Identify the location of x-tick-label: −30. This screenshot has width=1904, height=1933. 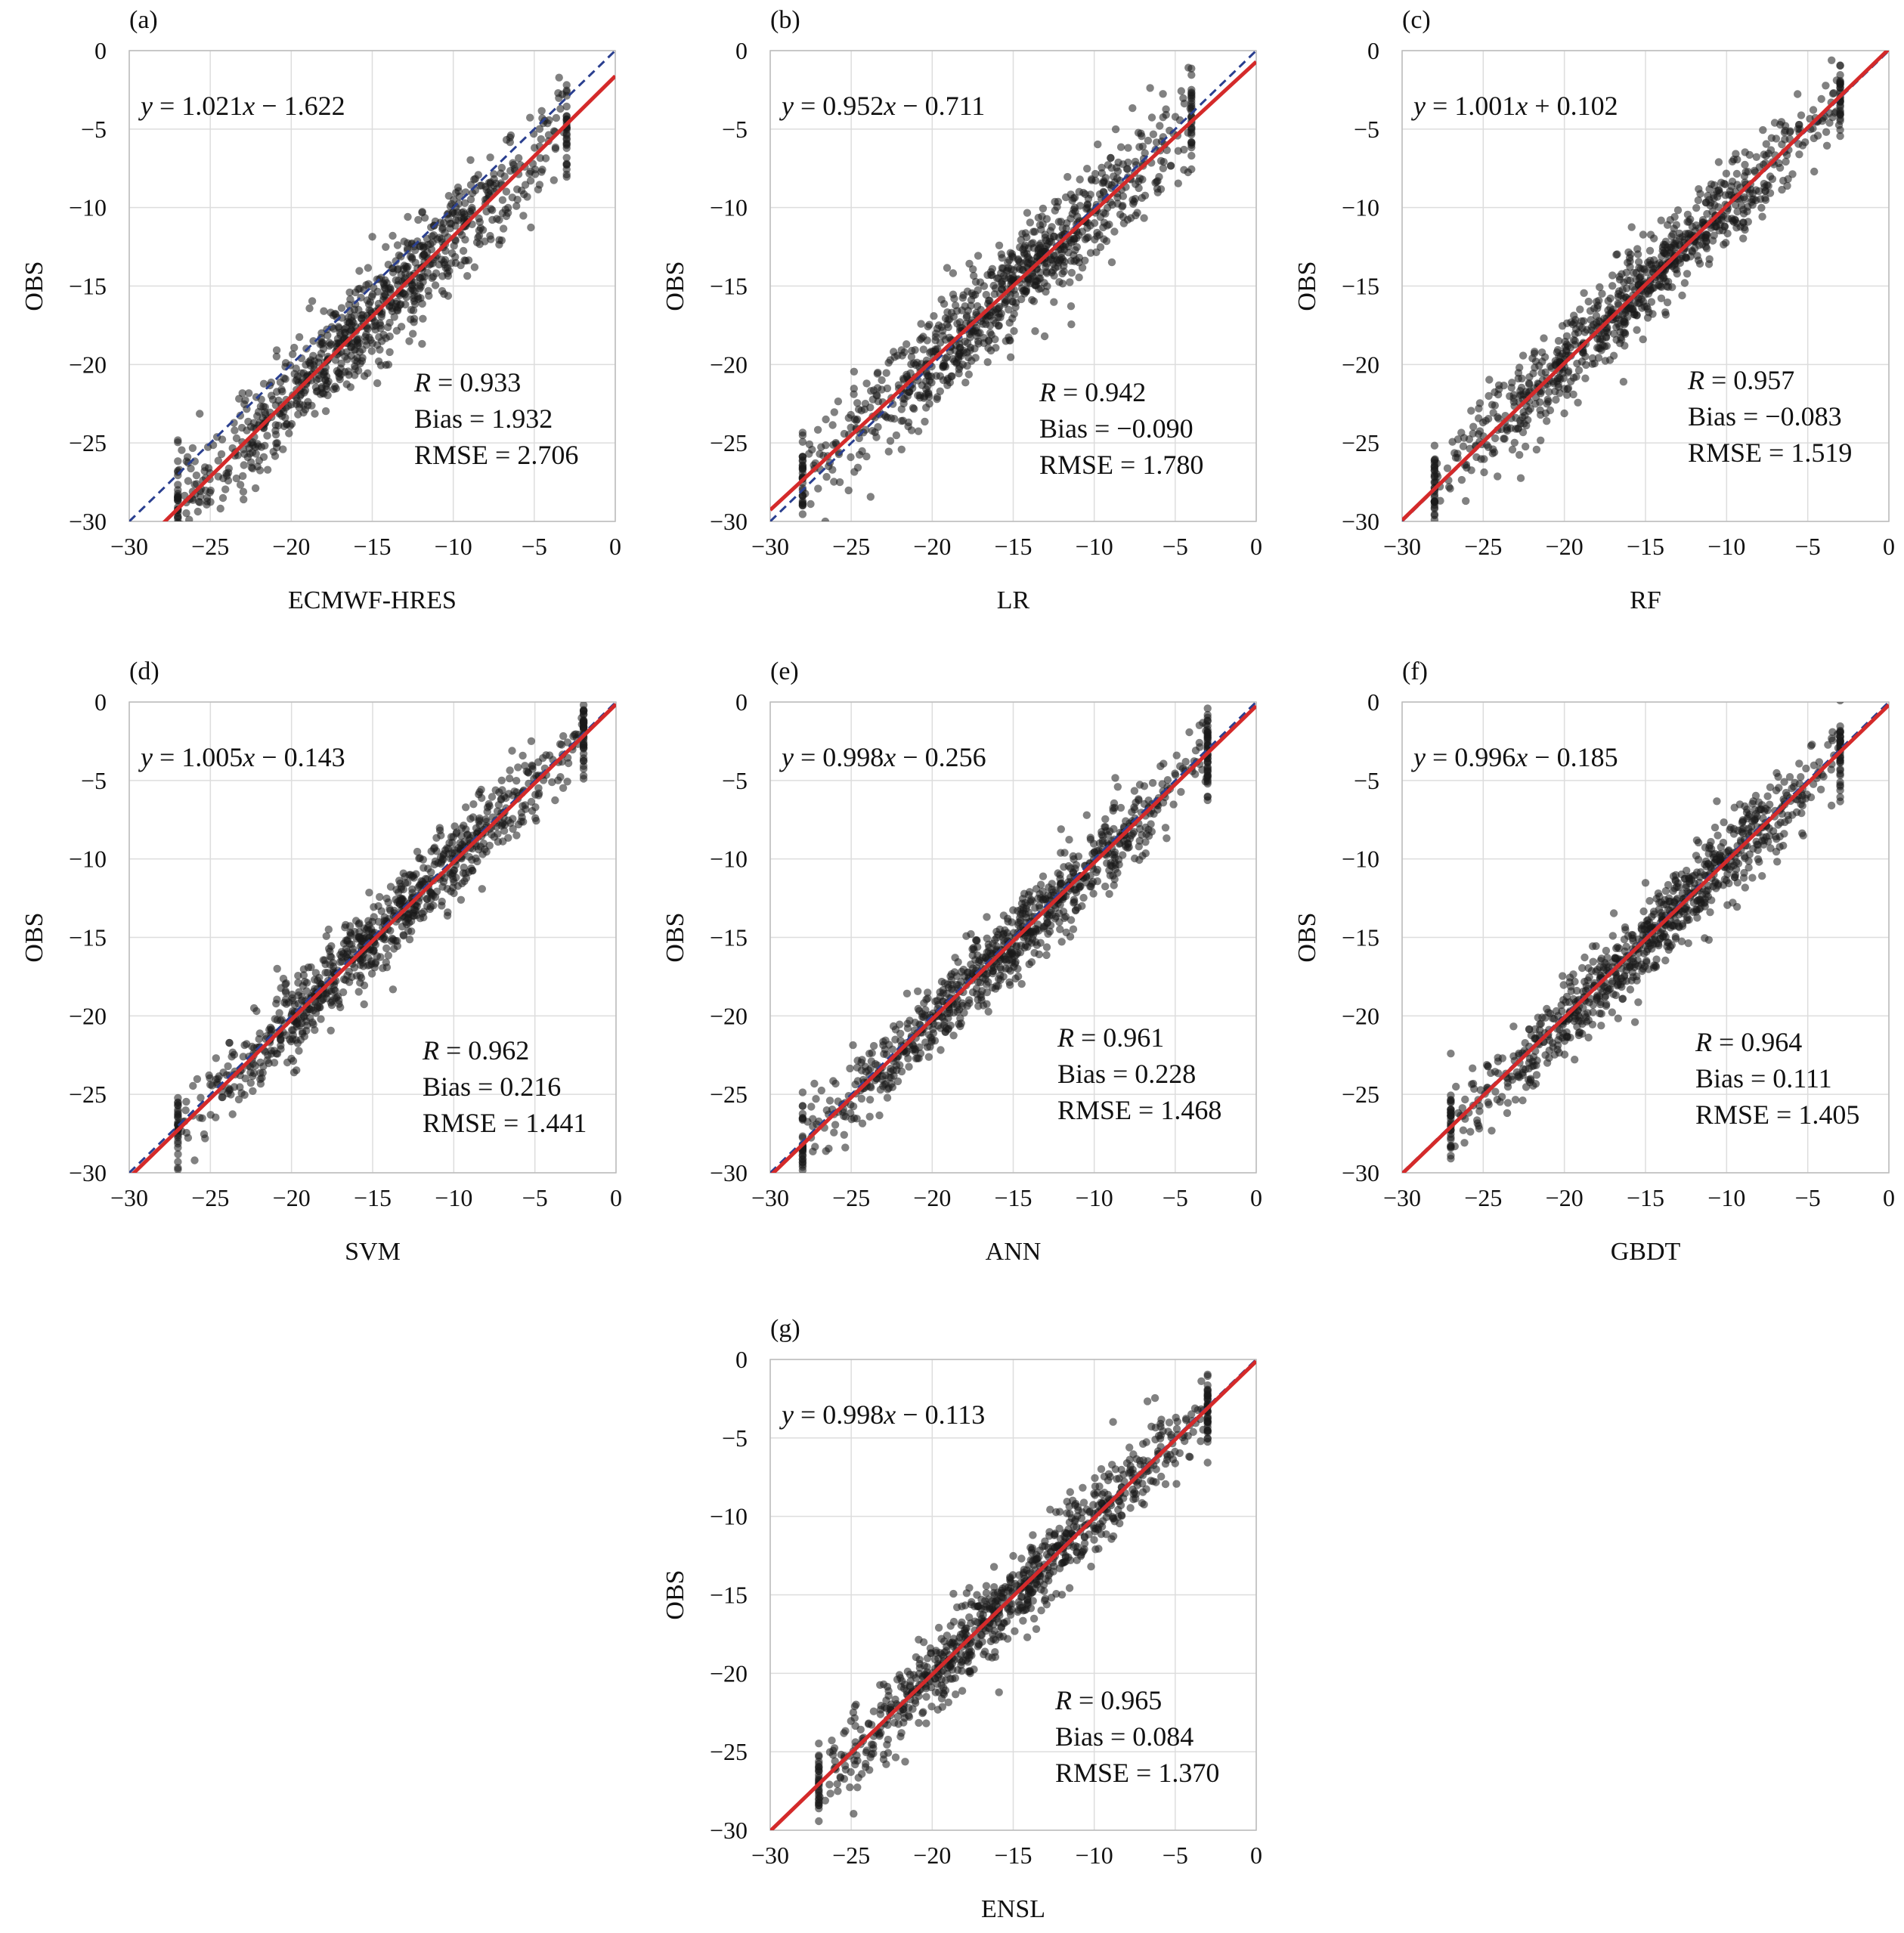
(129, 546).